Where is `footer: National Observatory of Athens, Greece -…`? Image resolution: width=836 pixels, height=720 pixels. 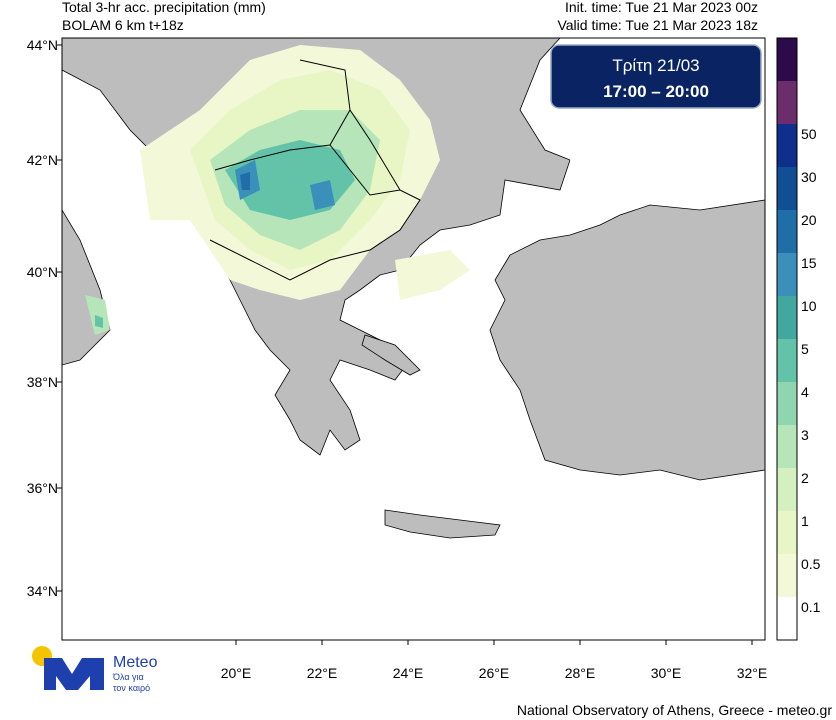 footer: National Observatory of Athens, Greece -… is located at coordinates (674, 710).